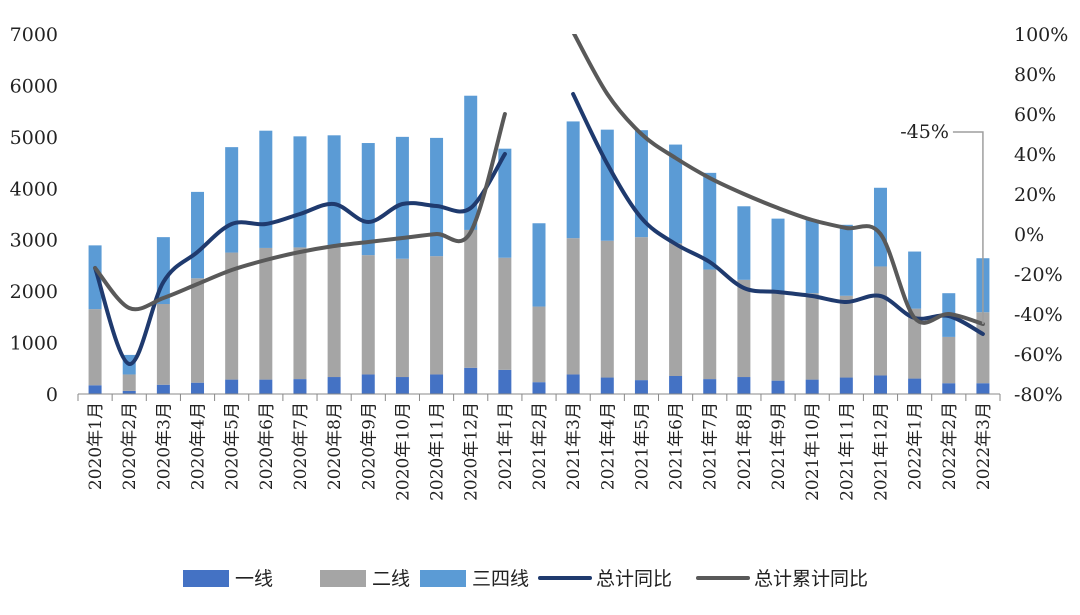 This screenshot has width=1080, height=615. What do you see at coordinates (984, 446) in the screenshot?
I see `category-label: 2022年3月` at bounding box center [984, 446].